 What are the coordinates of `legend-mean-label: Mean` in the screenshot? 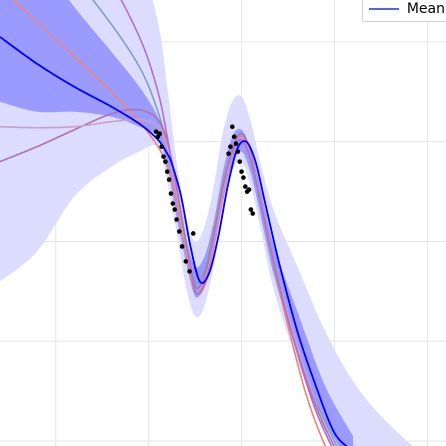 It's located at (425, 9).